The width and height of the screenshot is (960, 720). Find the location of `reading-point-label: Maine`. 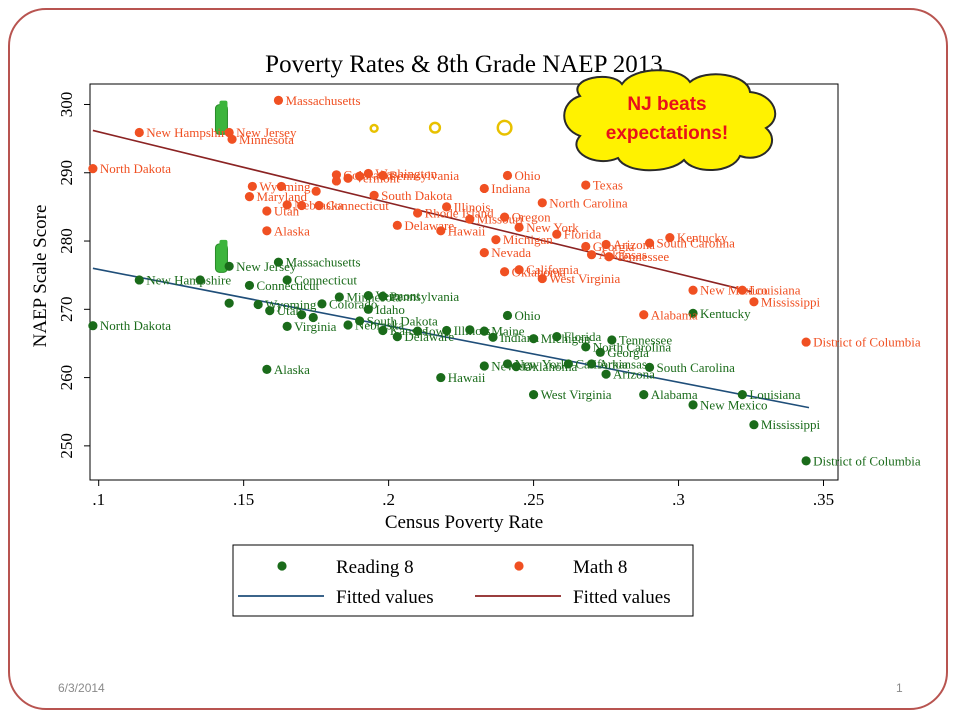

reading-point-label: Maine is located at coordinates (507, 331).